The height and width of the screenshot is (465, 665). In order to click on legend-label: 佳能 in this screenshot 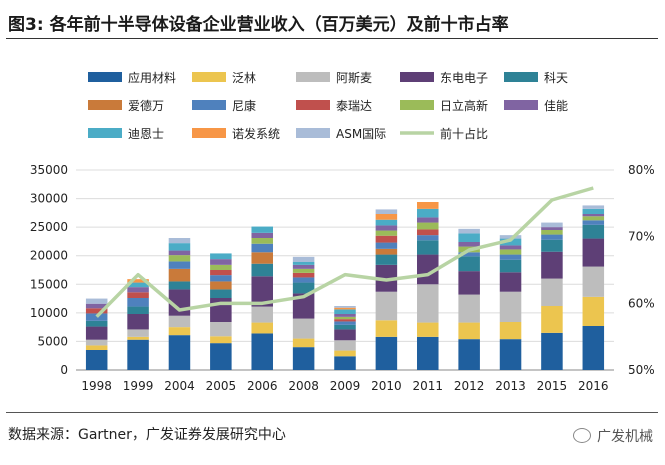, I will do `click(556, 106)`.